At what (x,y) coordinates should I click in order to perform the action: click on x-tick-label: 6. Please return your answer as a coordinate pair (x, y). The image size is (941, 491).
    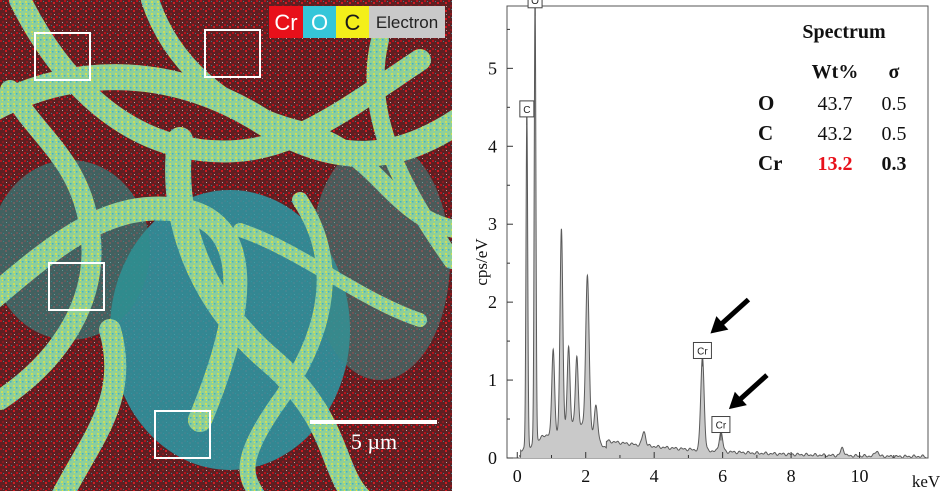
    Looking at the image, I should click on (722, 476).